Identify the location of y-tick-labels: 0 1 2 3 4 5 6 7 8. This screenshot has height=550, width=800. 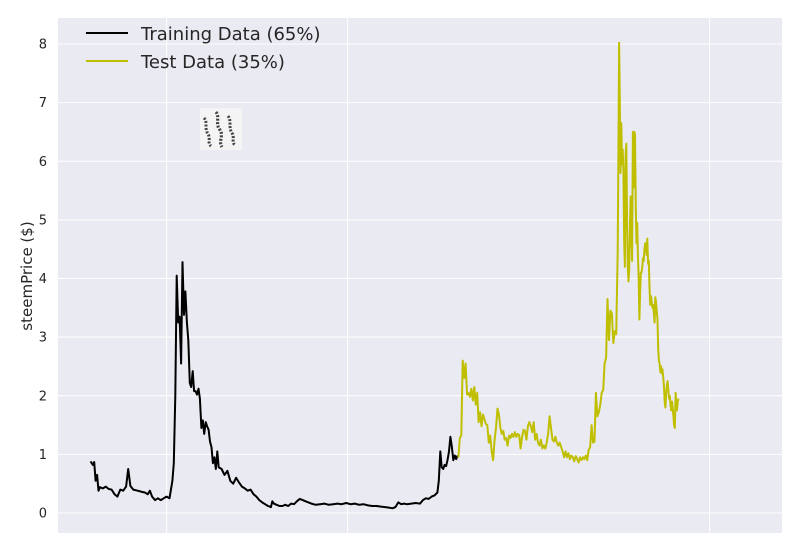
(43, 280).